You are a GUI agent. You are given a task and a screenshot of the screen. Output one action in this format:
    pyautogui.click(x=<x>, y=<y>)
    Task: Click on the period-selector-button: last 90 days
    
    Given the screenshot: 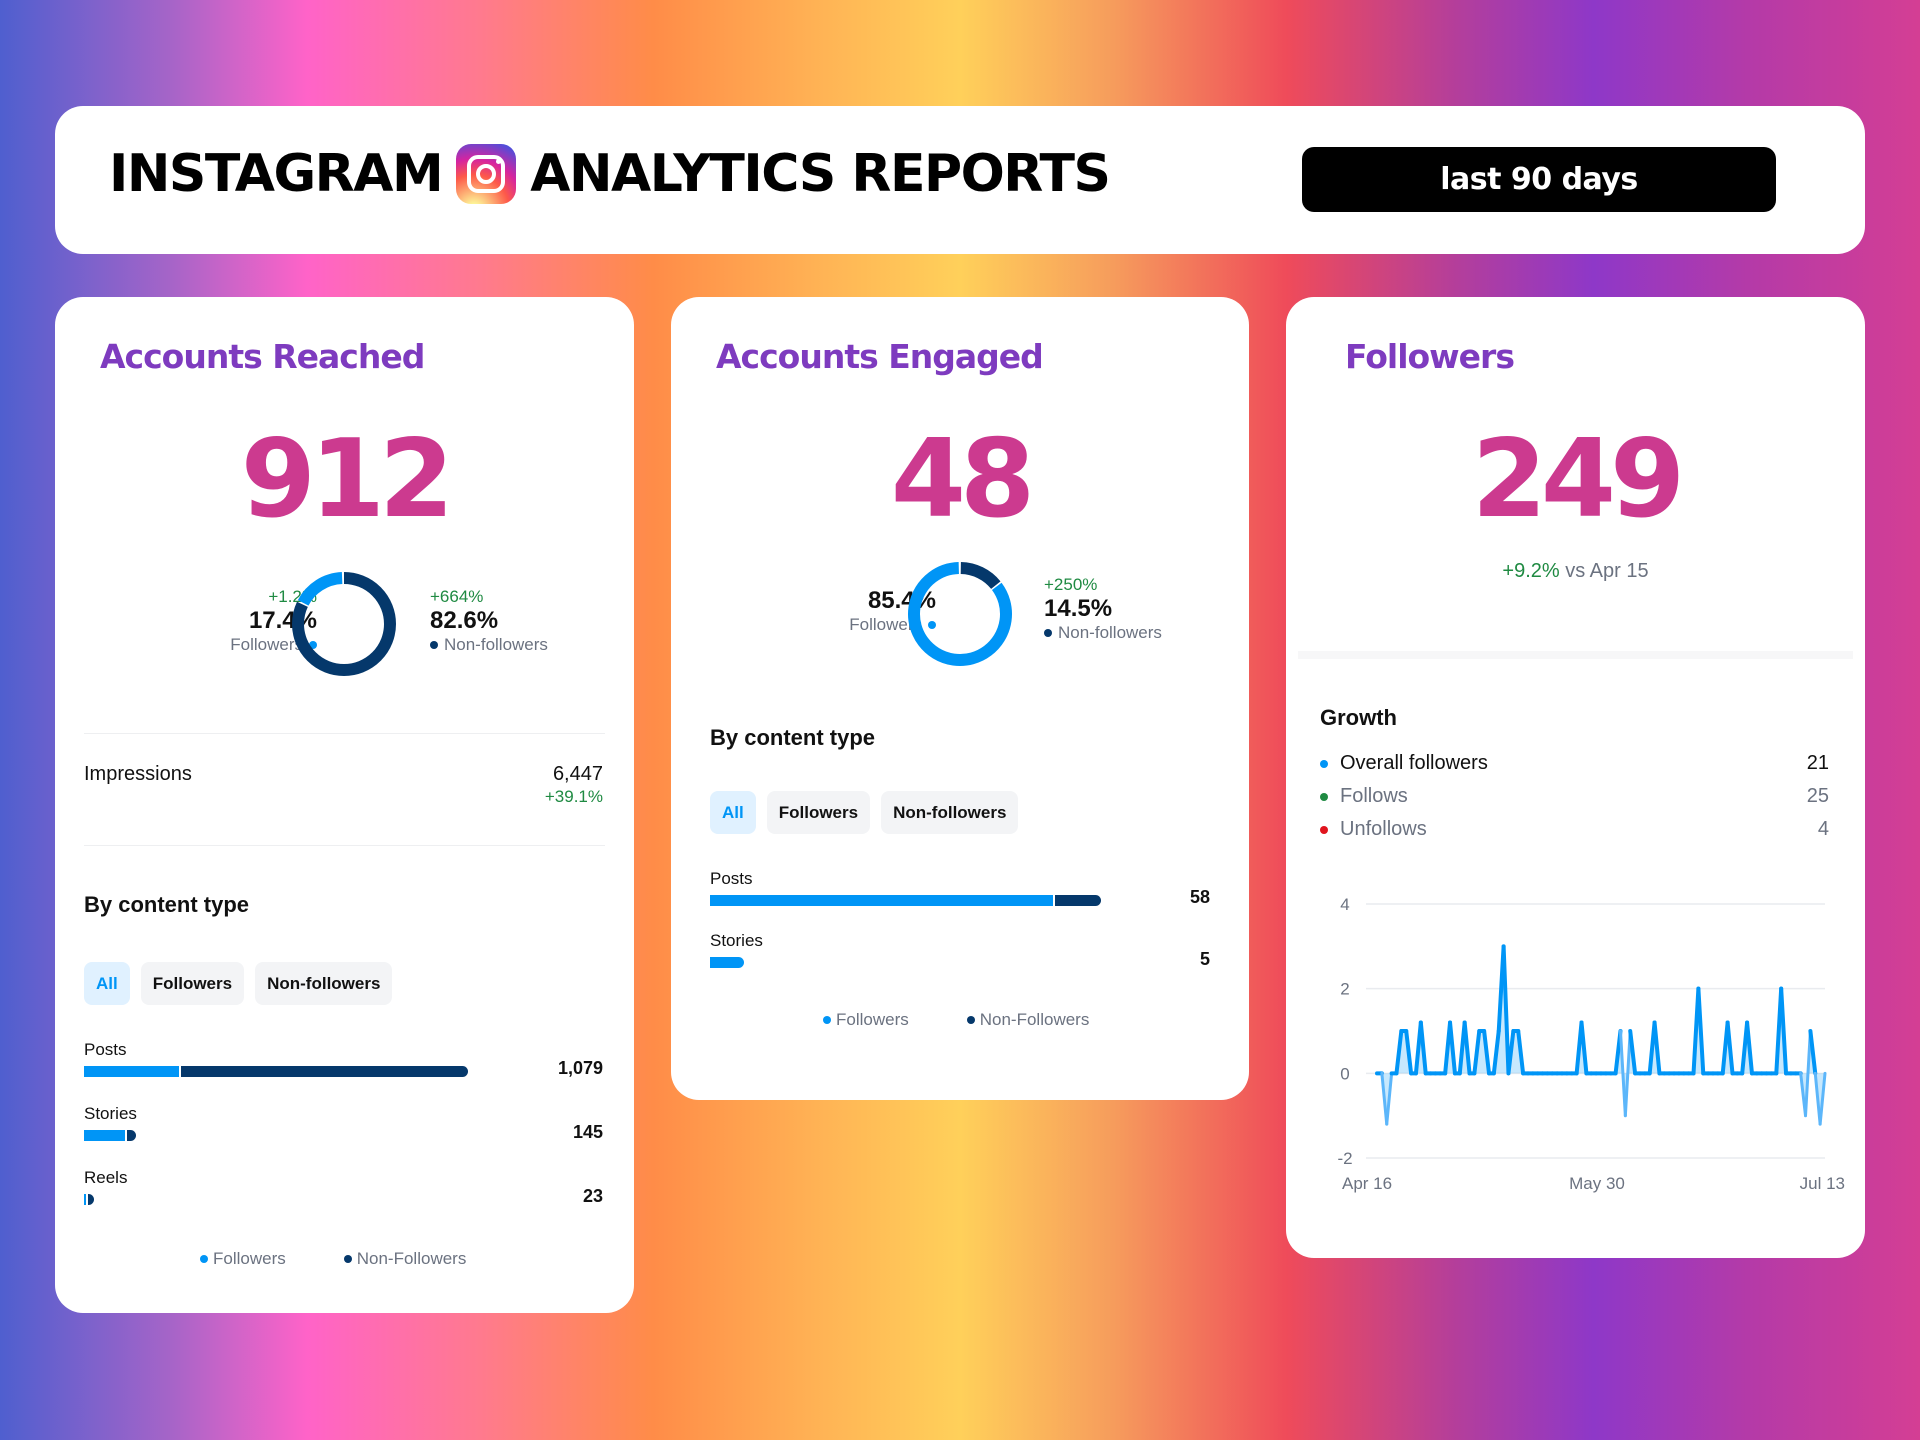 What is the action you would take?
    pyautogui.click(x=1539, y=179)
    